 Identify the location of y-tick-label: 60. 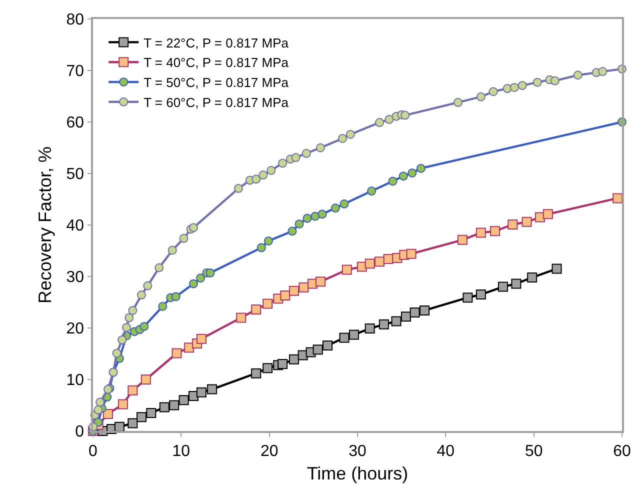
(75, 123).